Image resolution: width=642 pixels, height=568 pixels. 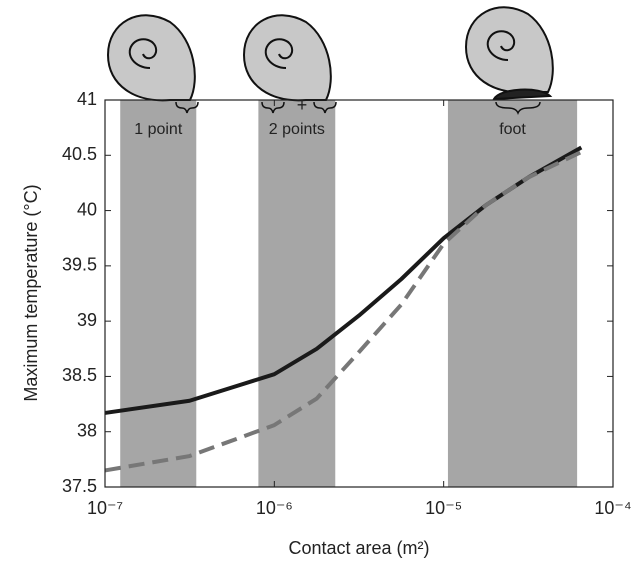 I want to click on y-tick-label: 37.5, so click(x=79, y=486).